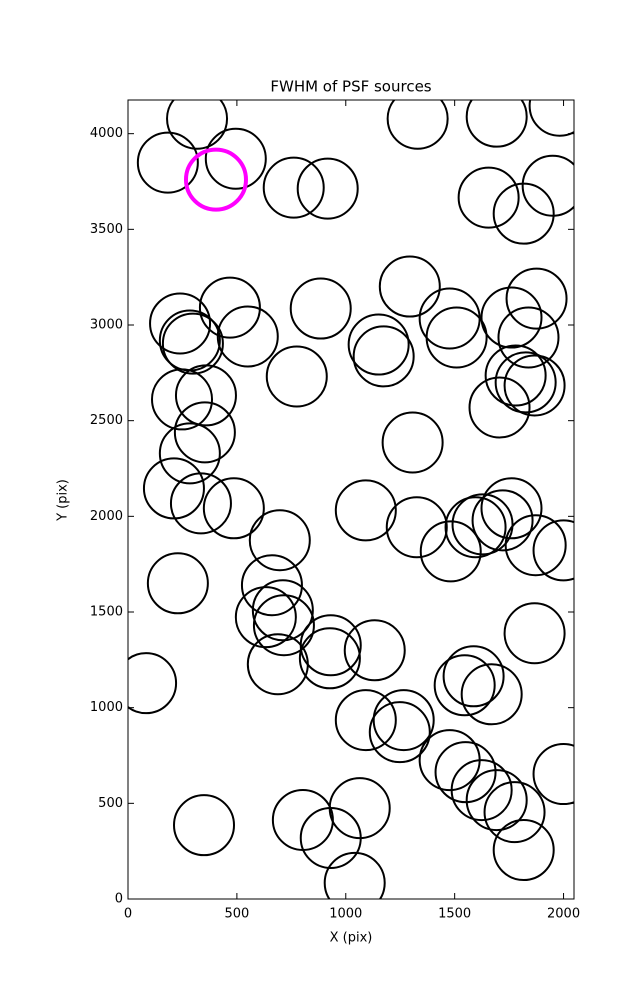  I want to click on y-axis-label: Y (pix), so click(63, 500).